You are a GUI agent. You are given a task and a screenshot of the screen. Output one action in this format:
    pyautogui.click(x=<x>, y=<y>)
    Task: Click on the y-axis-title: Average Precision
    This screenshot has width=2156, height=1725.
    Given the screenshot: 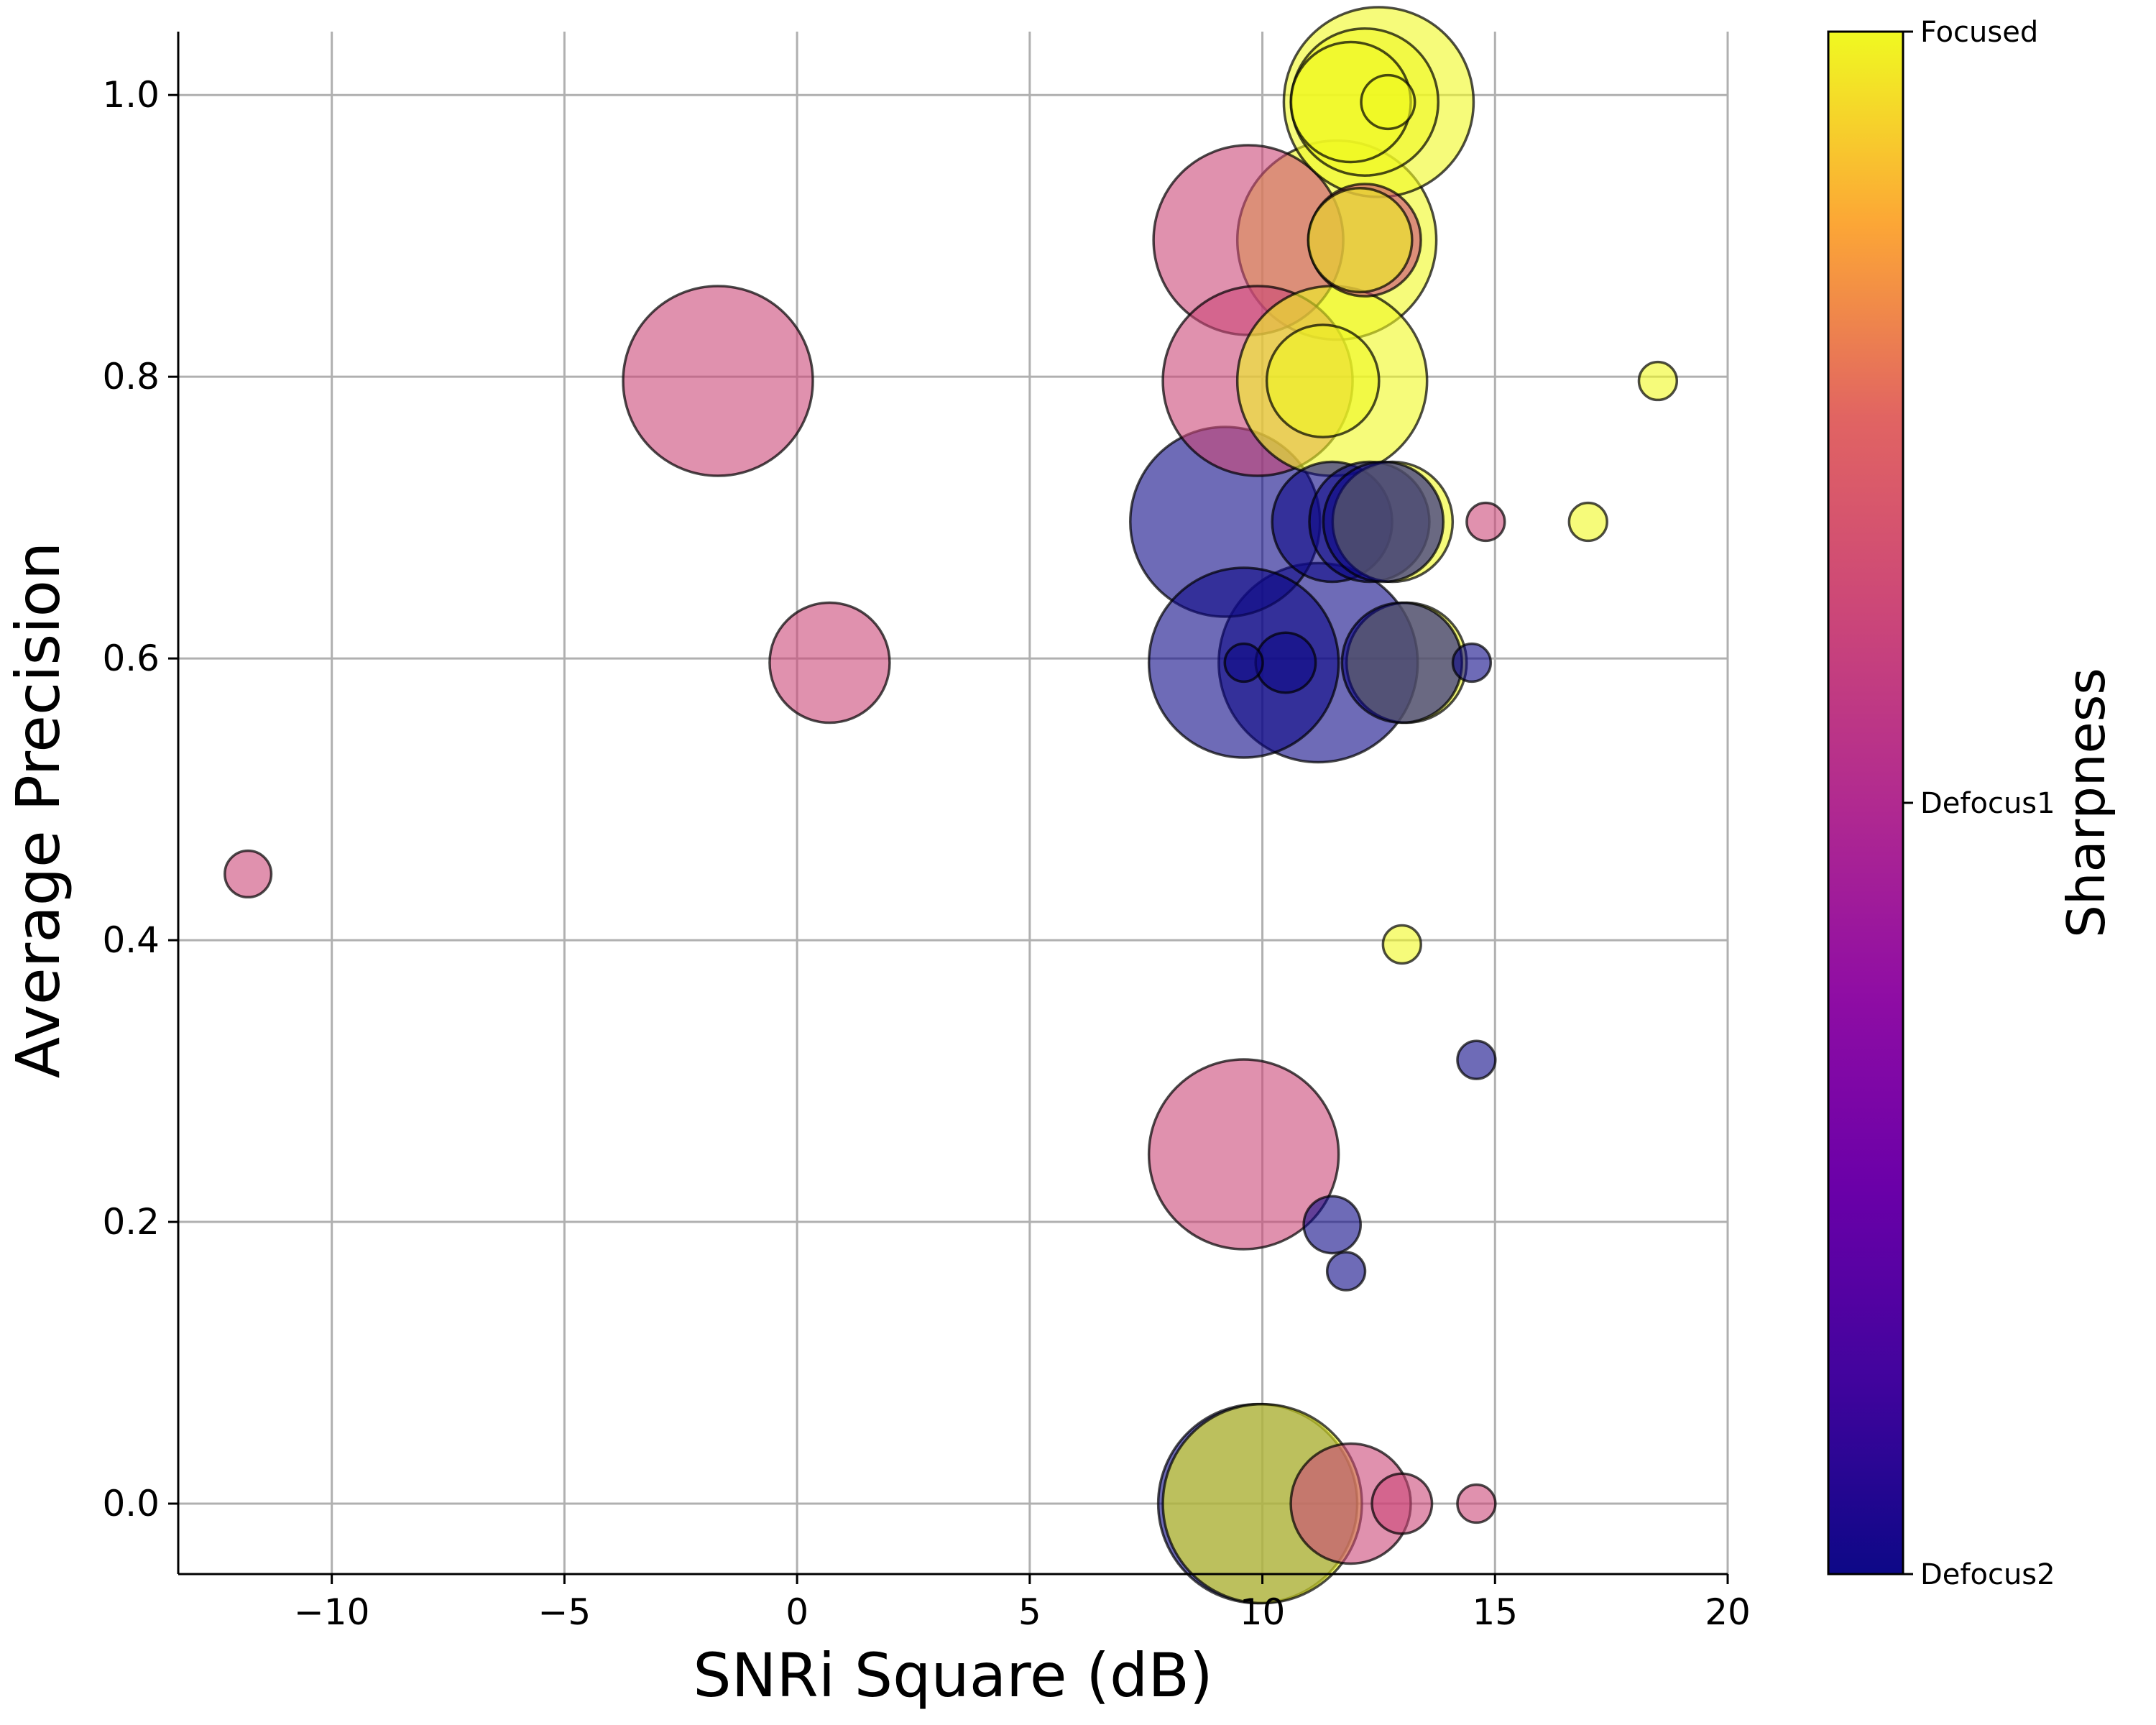 What is the action you would take?
    pyautogui.click(x=38, y=810)
    